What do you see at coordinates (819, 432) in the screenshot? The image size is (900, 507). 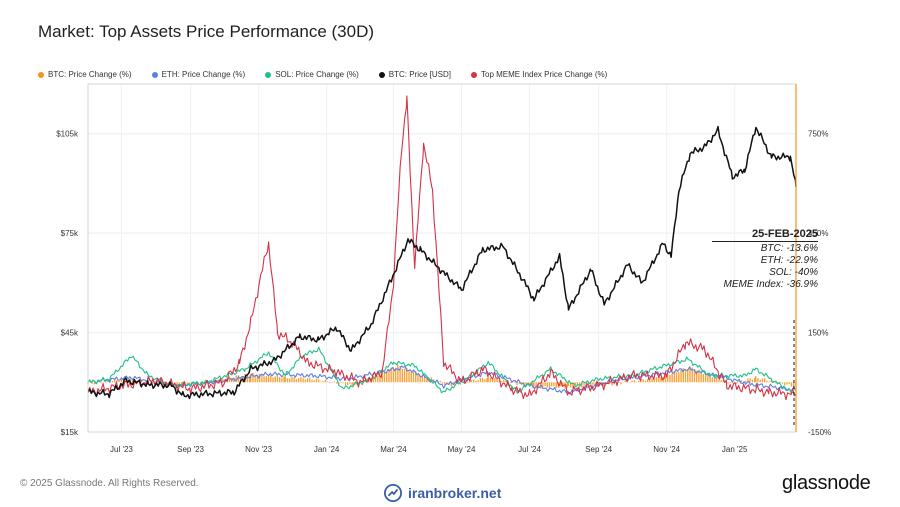 I see `y-right-tick-label: -150%` at bounding box center [819, 432].